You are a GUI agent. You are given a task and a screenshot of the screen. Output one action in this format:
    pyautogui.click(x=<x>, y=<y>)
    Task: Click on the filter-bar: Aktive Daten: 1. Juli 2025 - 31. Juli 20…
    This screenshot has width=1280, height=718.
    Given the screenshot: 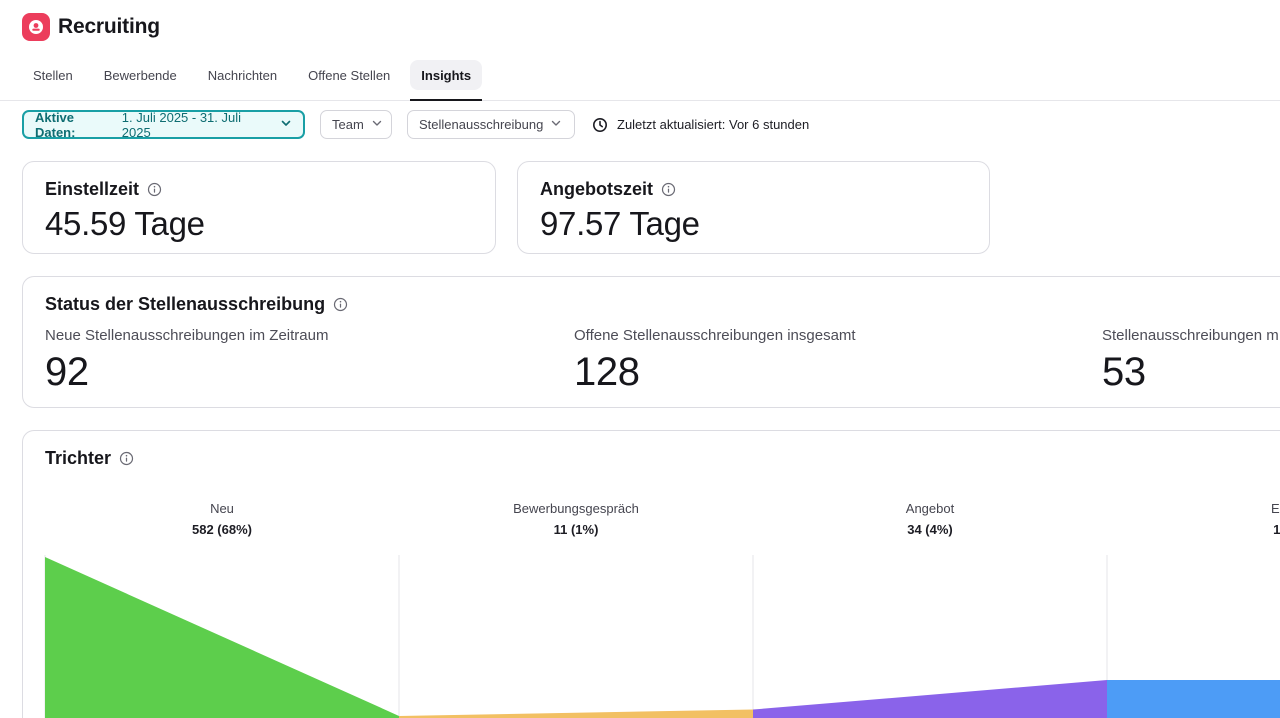 What is the action you would take?
    pyautogui.click(x=647, y=124)
    